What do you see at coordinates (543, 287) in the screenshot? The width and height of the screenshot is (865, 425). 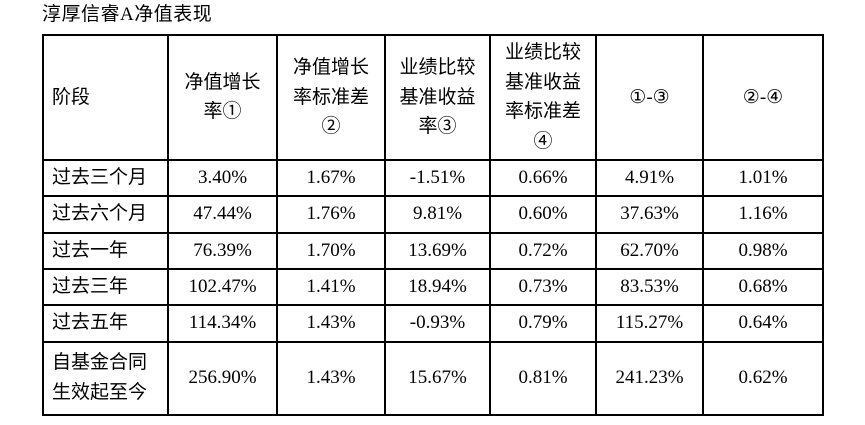 I see `value-cell: 0.73%` at bounding box center [543, 287].